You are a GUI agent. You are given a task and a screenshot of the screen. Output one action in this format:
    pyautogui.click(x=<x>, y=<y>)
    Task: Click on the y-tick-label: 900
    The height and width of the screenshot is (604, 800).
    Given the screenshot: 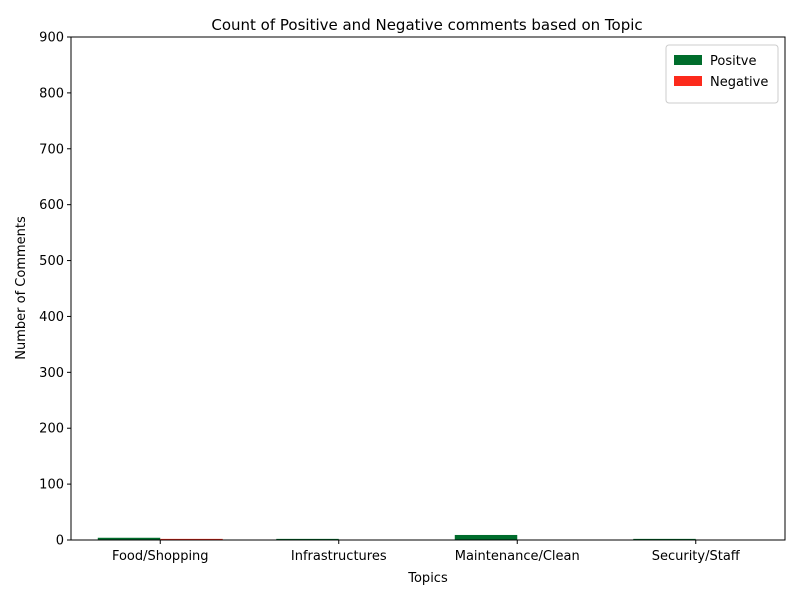 What is the action you would take?
    pyautogui.click(x=51, y=38)
    